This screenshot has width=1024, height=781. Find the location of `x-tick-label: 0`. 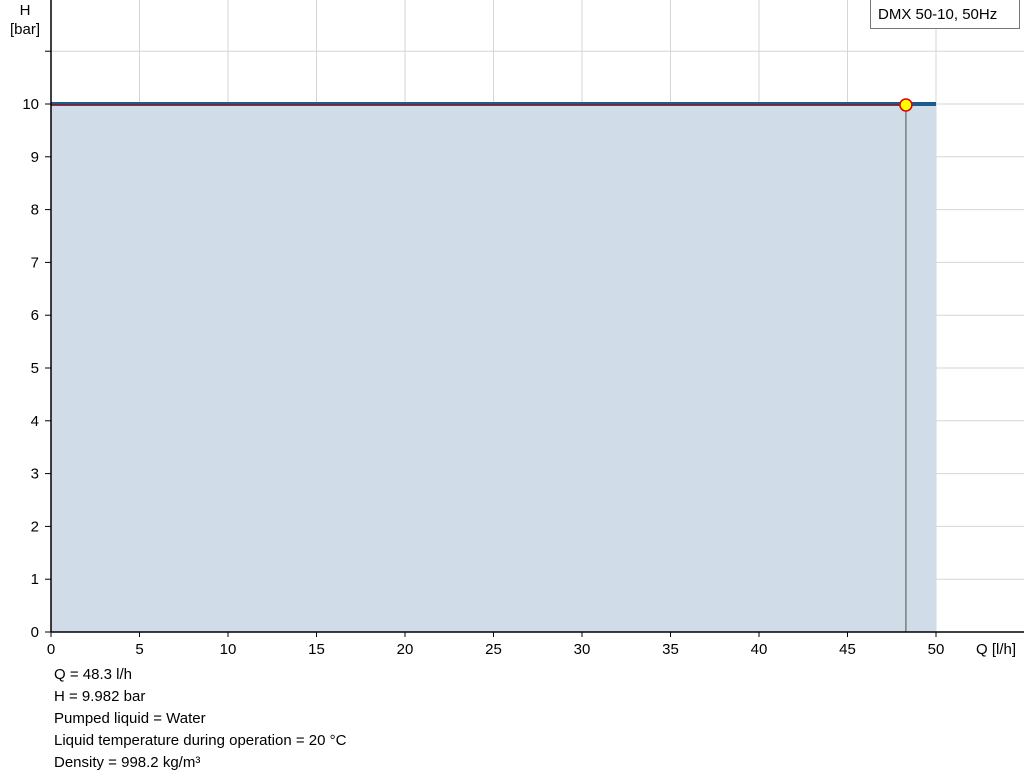

x-tick-label: 0 is located at coordinates (51, 649).